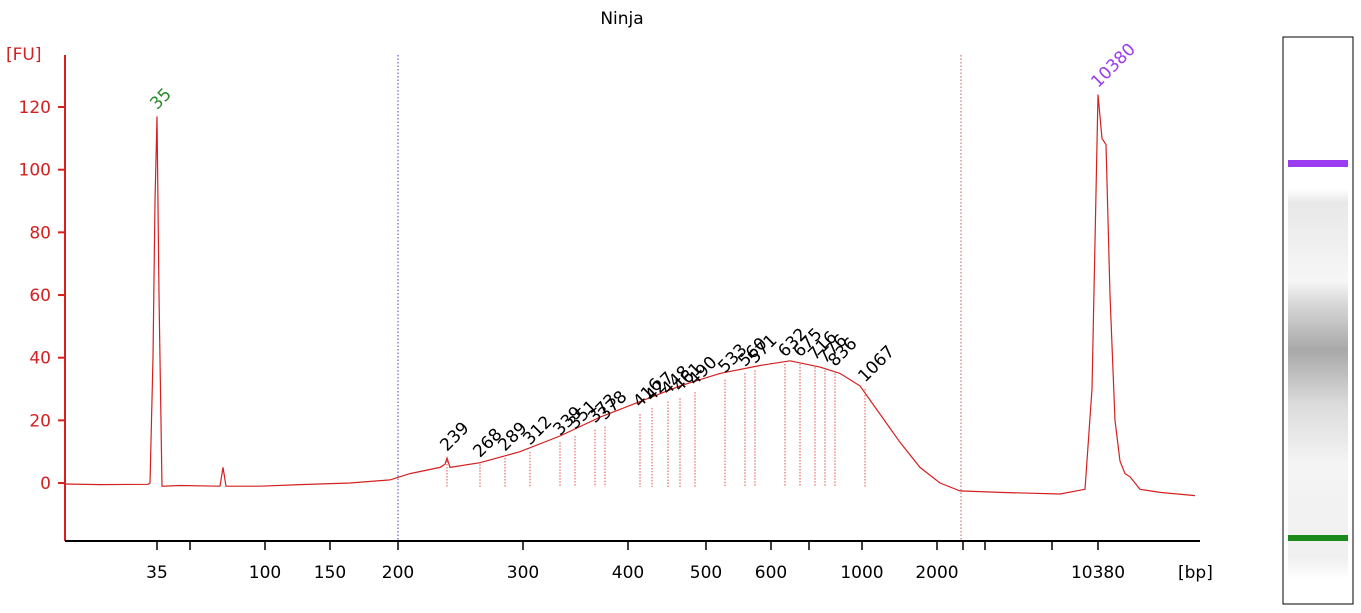  I want to click on gel-lower-band, so click(1318, 538).